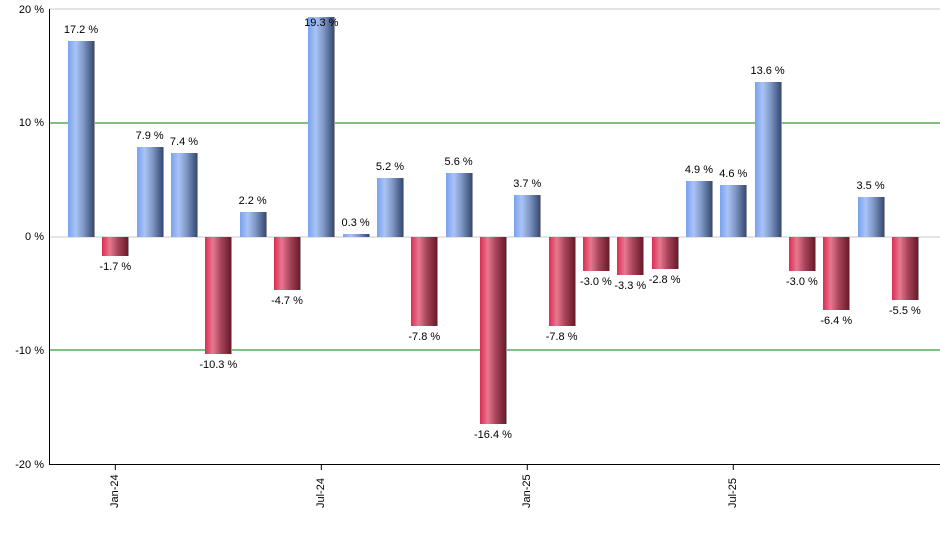 Image resolution: width=940 pixels, height=550 pixels. Describe the element at coordinates (664, 279) in the screenshot. I see `value-label: -2.8 %` at that location.